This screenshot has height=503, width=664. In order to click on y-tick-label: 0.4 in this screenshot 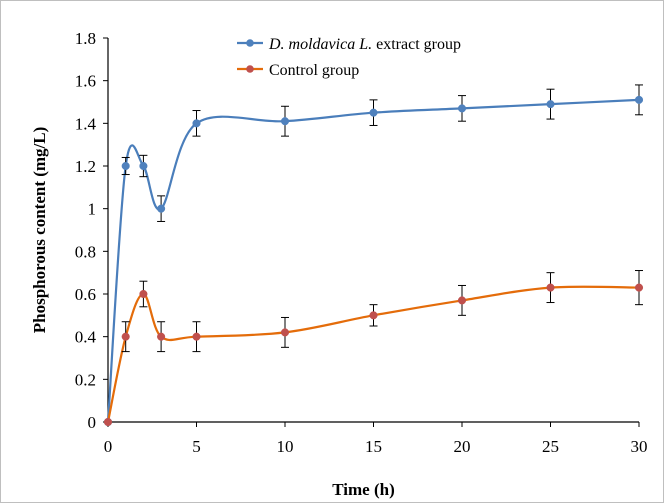, I will do `click(86, 337)`.